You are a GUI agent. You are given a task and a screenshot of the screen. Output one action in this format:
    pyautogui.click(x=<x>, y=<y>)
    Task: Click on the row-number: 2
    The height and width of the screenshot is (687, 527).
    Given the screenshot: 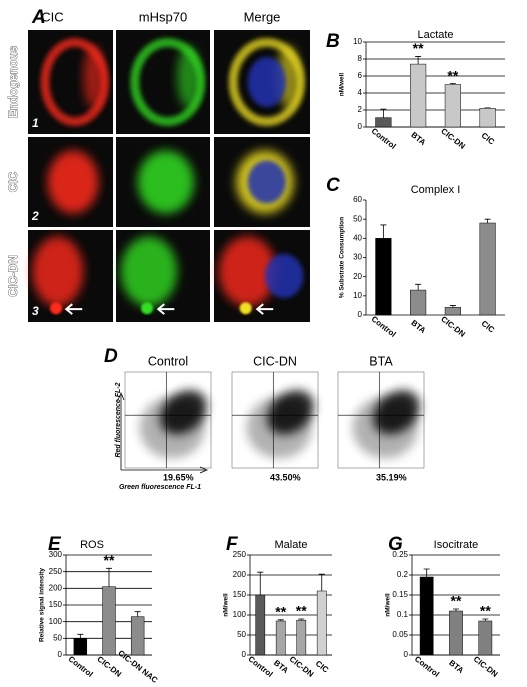 What is the action you would take?
    pyautogui.click(x=35, y=216)
    